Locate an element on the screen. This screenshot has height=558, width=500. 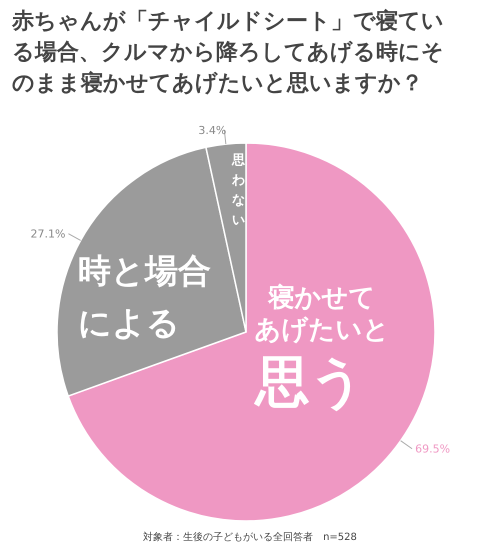
text: 対象者：生後の子どもがいる全回答者 n=528 is located at coordinates (250, 537).